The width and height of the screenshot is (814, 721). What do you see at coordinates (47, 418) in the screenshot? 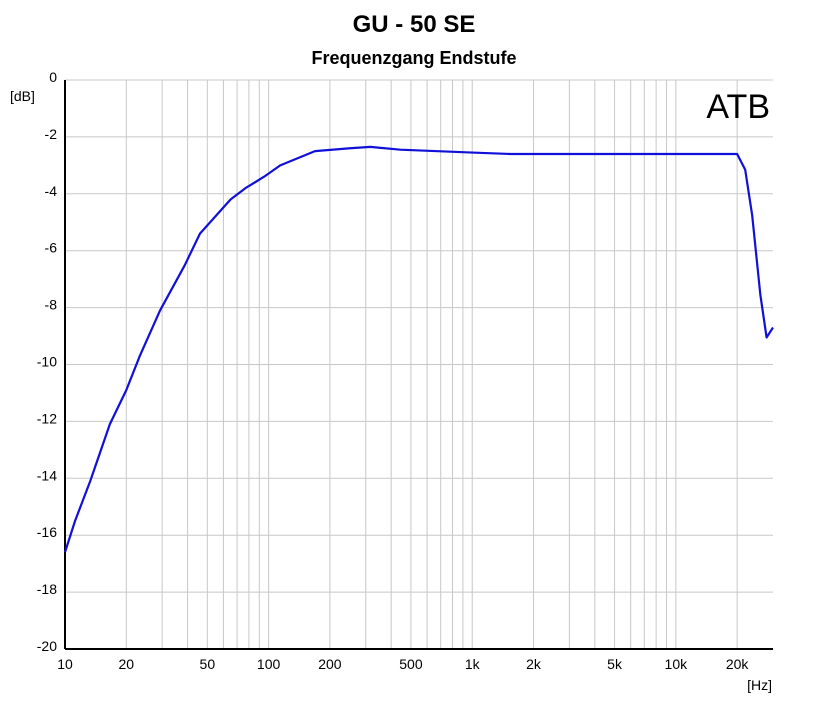
I see `y-tick-label: -12` at bounding box center [47, 418].